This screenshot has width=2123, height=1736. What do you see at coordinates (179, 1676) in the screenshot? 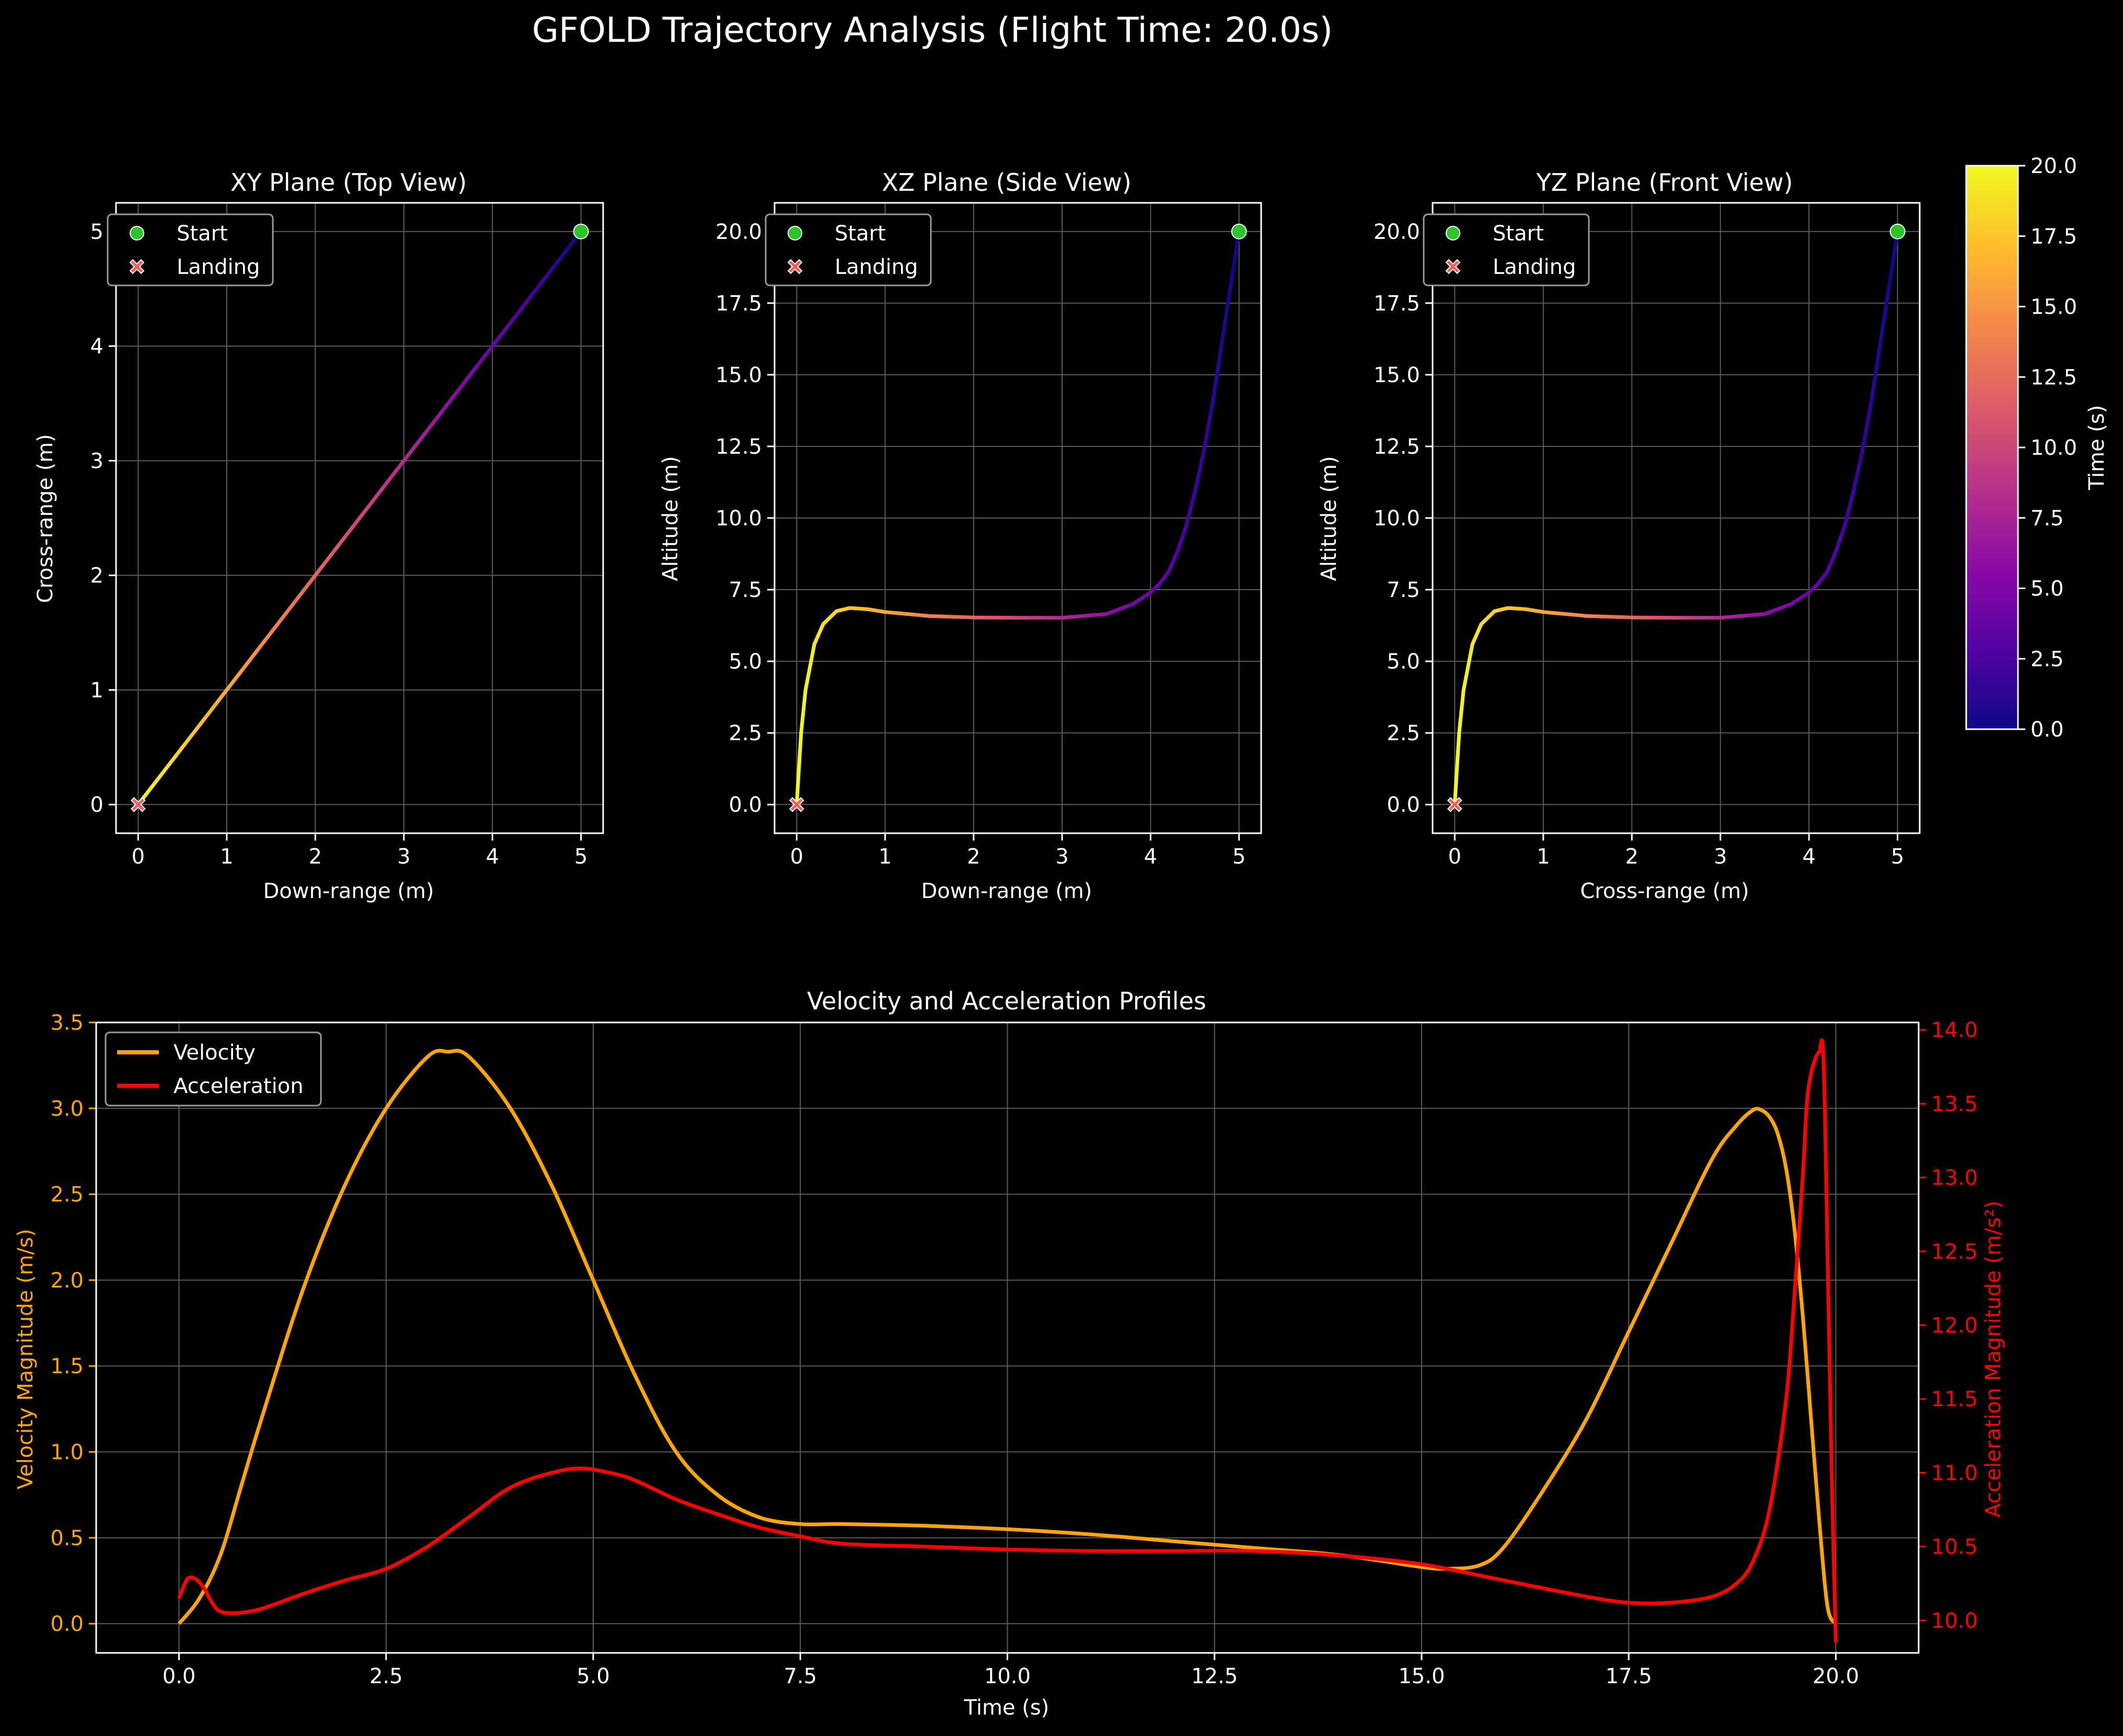
I see `x-tick-label: 0.0` at bounding box center [179, 1676].